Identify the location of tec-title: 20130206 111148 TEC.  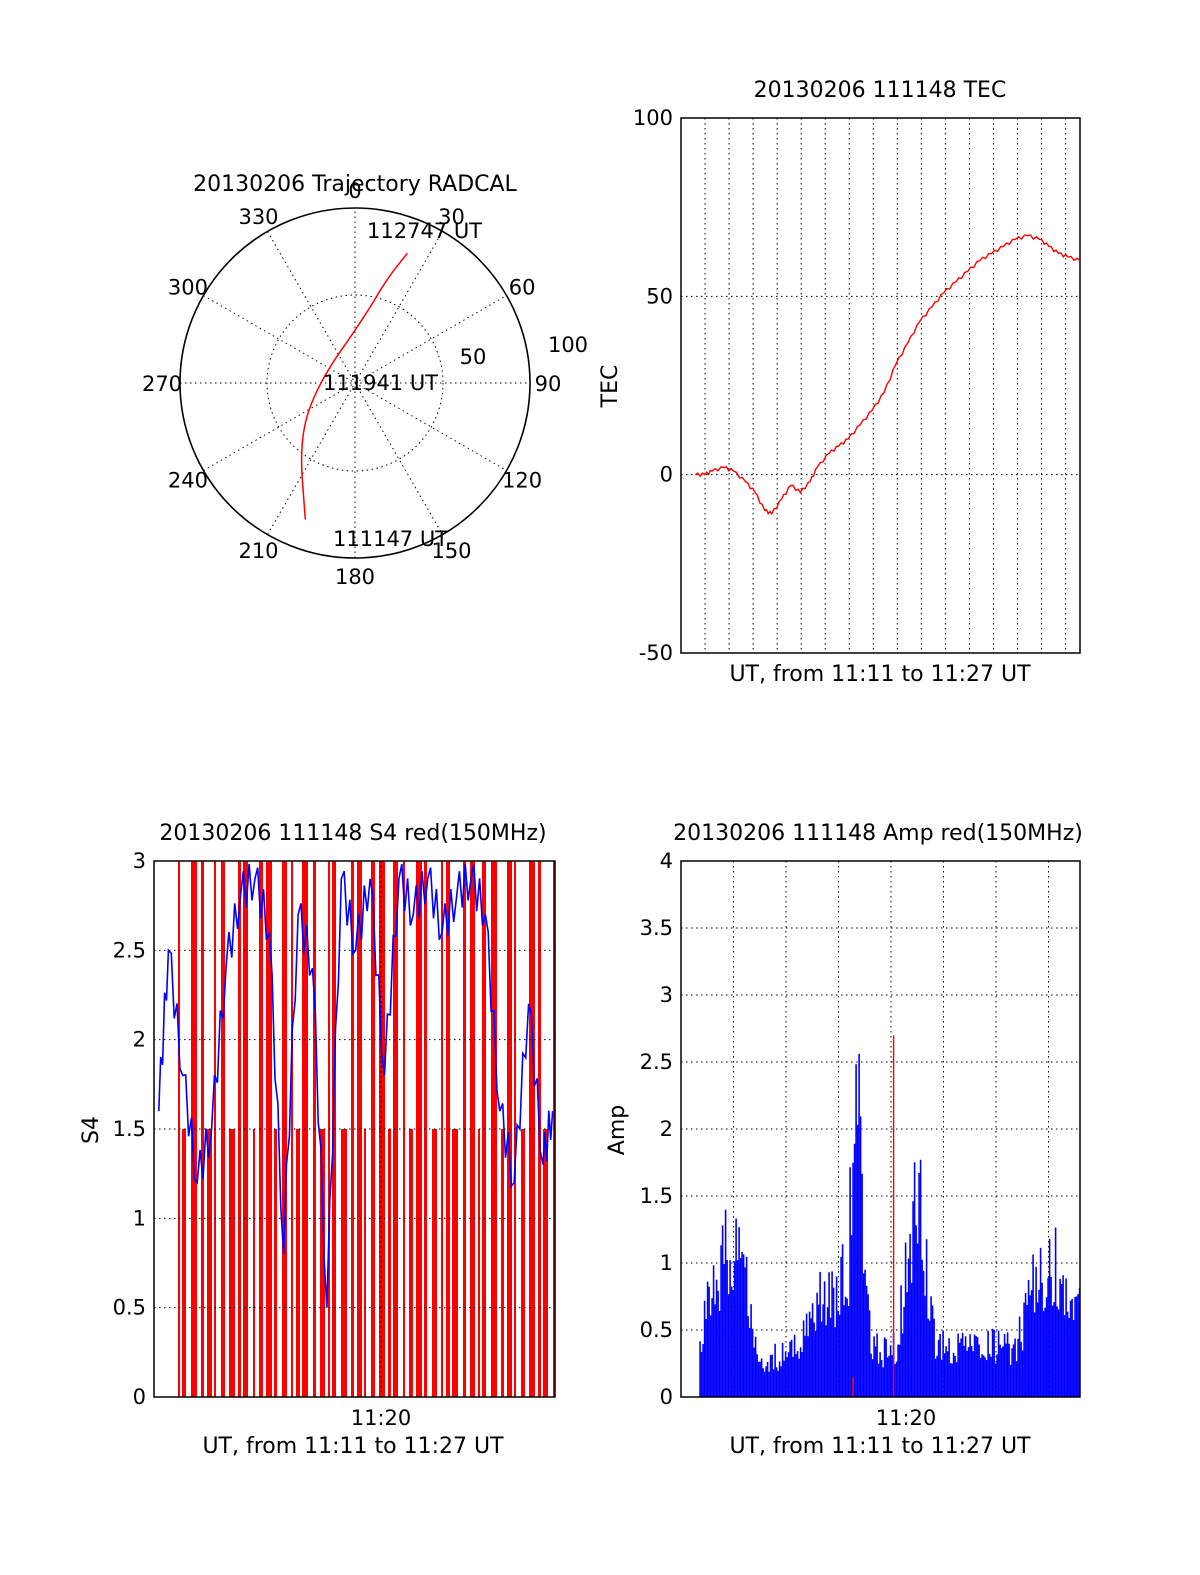
(880, 90).